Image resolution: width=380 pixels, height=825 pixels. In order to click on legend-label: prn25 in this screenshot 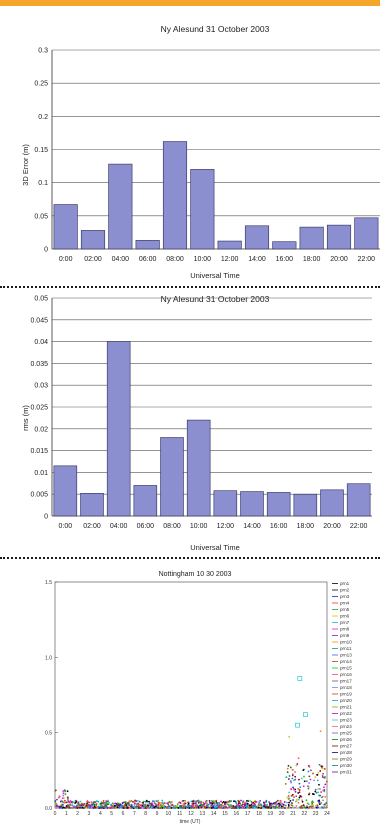, I will do `click(346, 733)`.